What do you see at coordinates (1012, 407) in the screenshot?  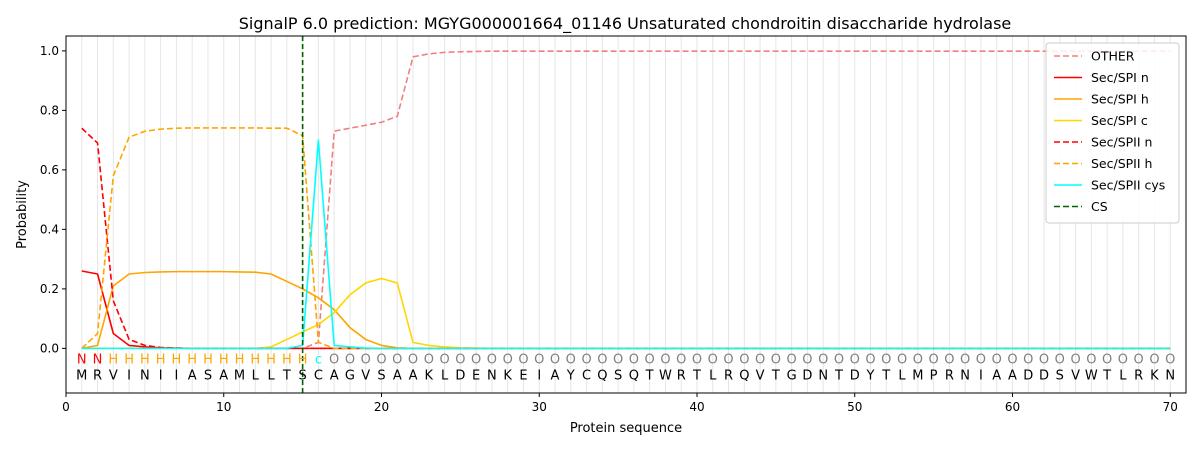 I see `x-tick-label: 60` at bounding box center [1012, 407].